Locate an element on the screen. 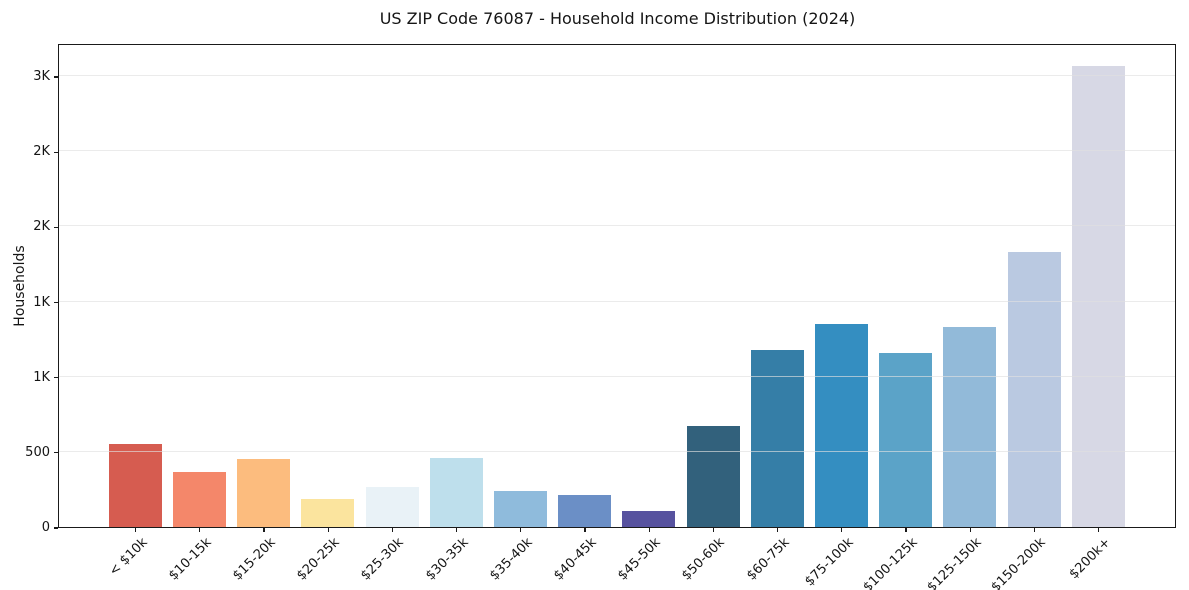 This screenshot has height=590, width=1189. x-tick-label: $75-100k is located at coordinates (829, 562).